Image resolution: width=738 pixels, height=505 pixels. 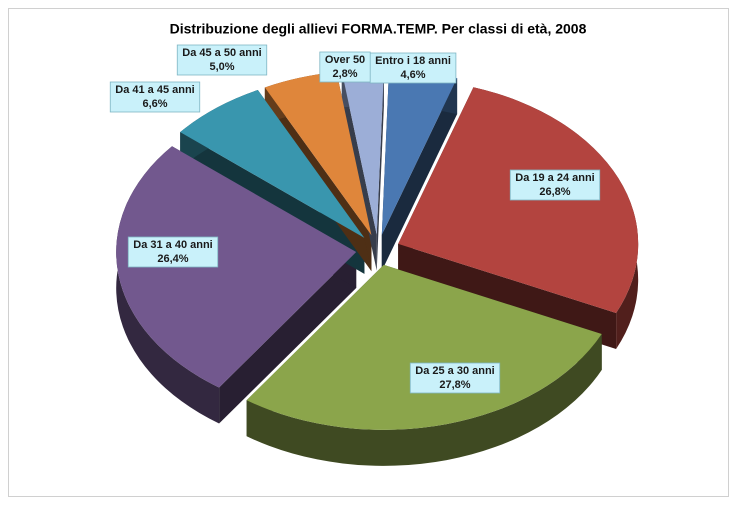 What do you see at coordinates (454, 385) in the screenshot?
I see `label-value: 27,8%` at bounding box center [454, 385].